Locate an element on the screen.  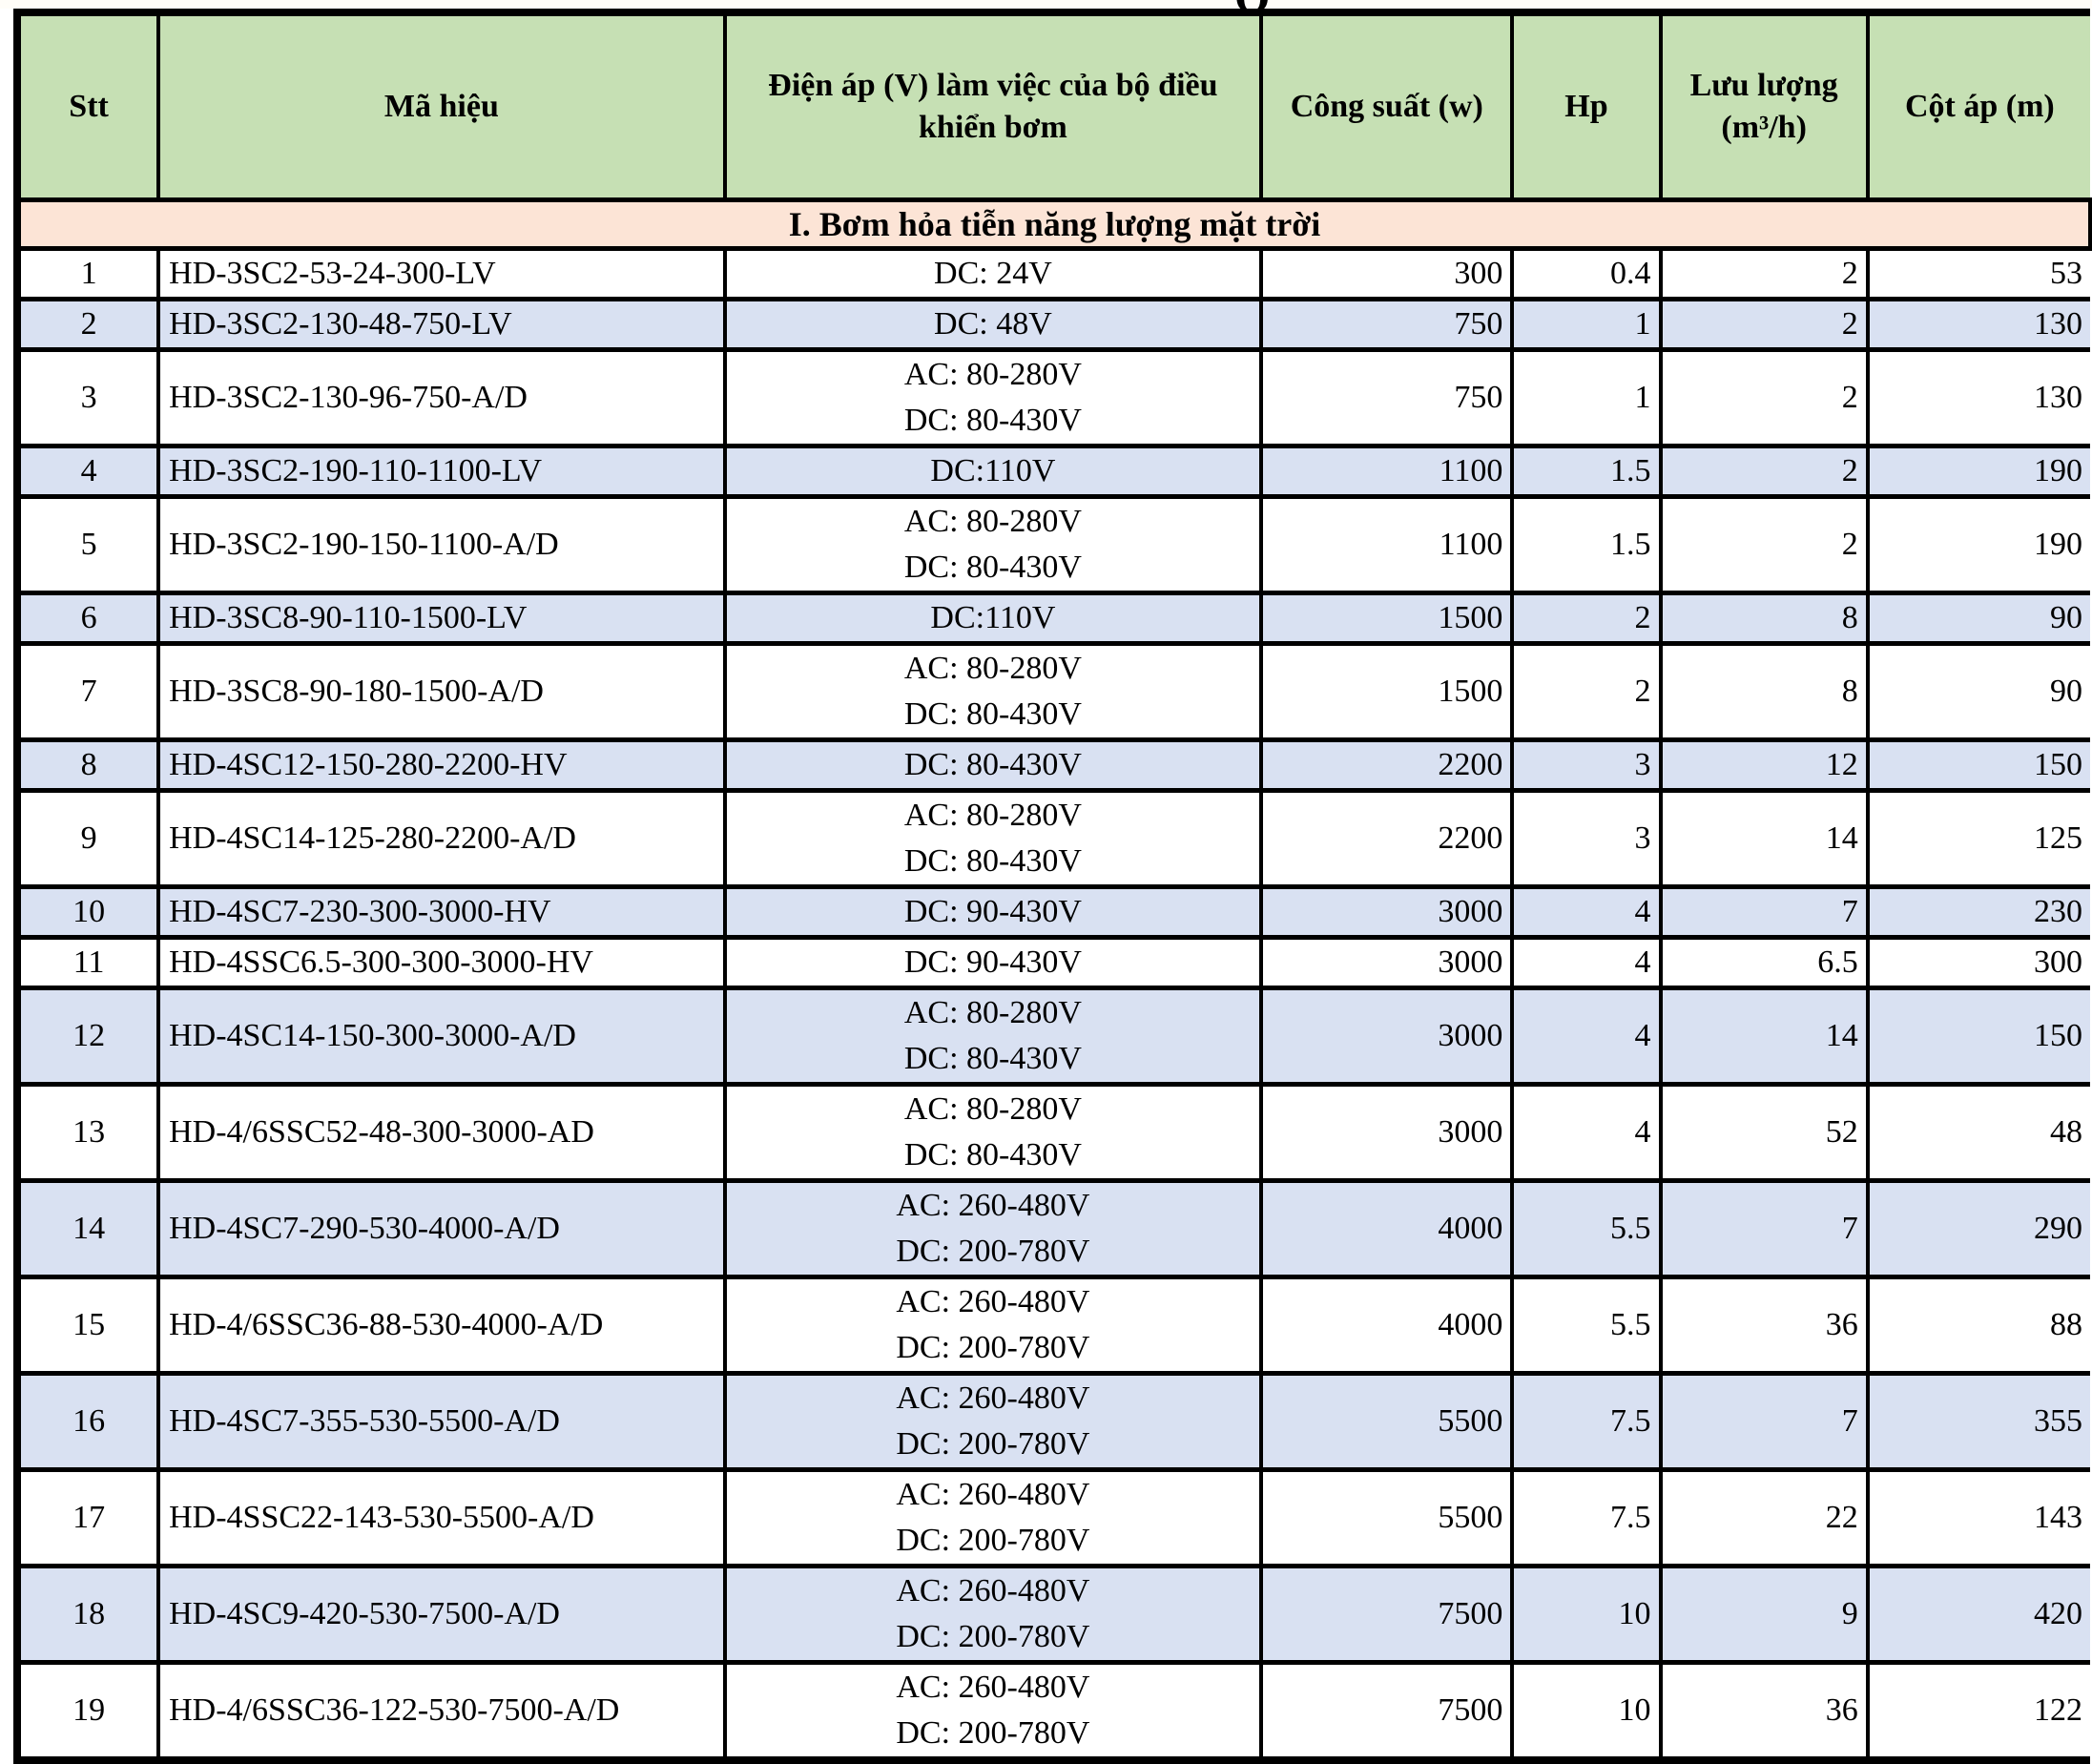
cell-stt: 13 is located at coordinates (88, 1132).